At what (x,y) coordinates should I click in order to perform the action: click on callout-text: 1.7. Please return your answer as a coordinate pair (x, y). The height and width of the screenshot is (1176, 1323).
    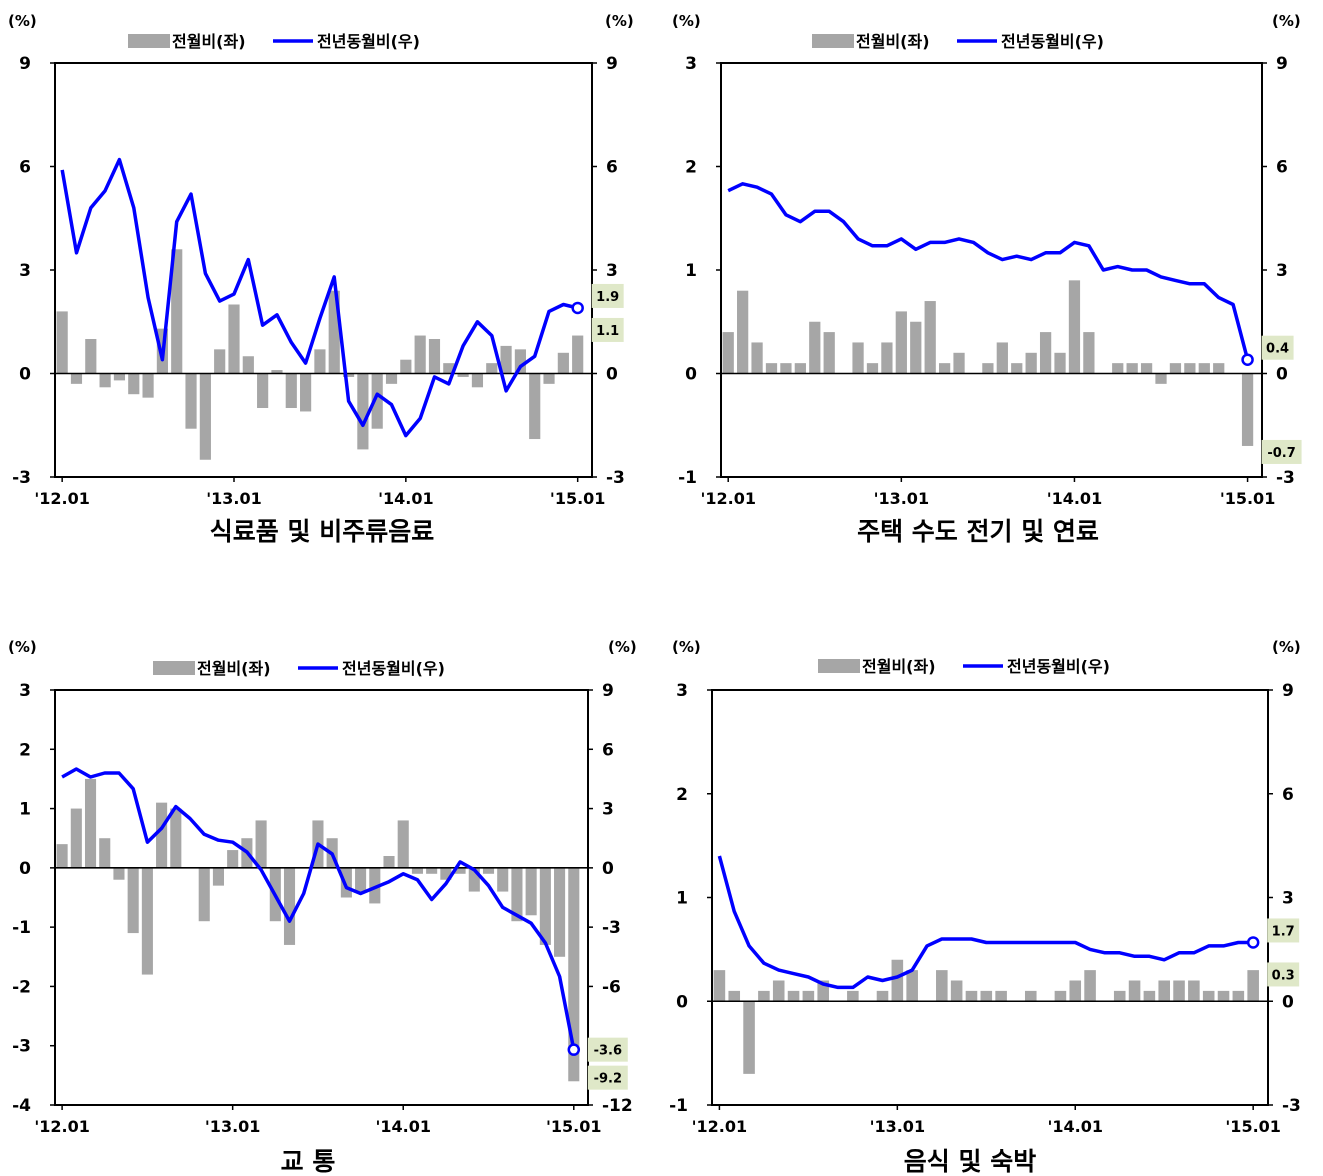
    Looking at the image, I should click on (1283, 931).